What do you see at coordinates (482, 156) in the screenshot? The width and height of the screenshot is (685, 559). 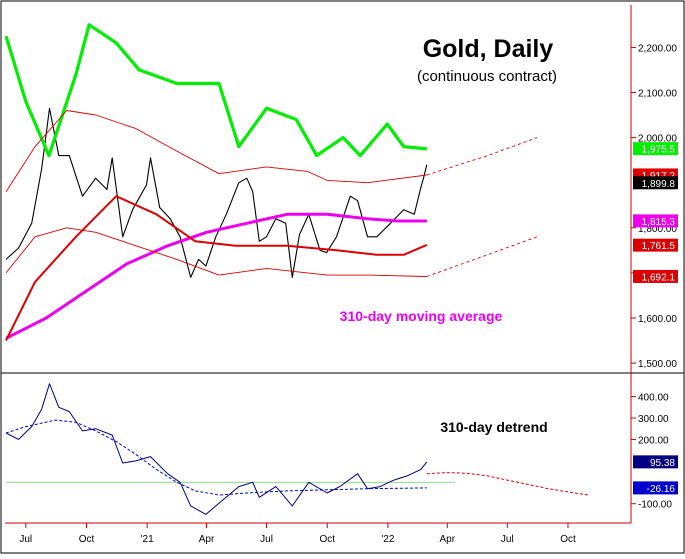 I see `cycle-band-upper-line-projection` at bounding box center [482, 156].